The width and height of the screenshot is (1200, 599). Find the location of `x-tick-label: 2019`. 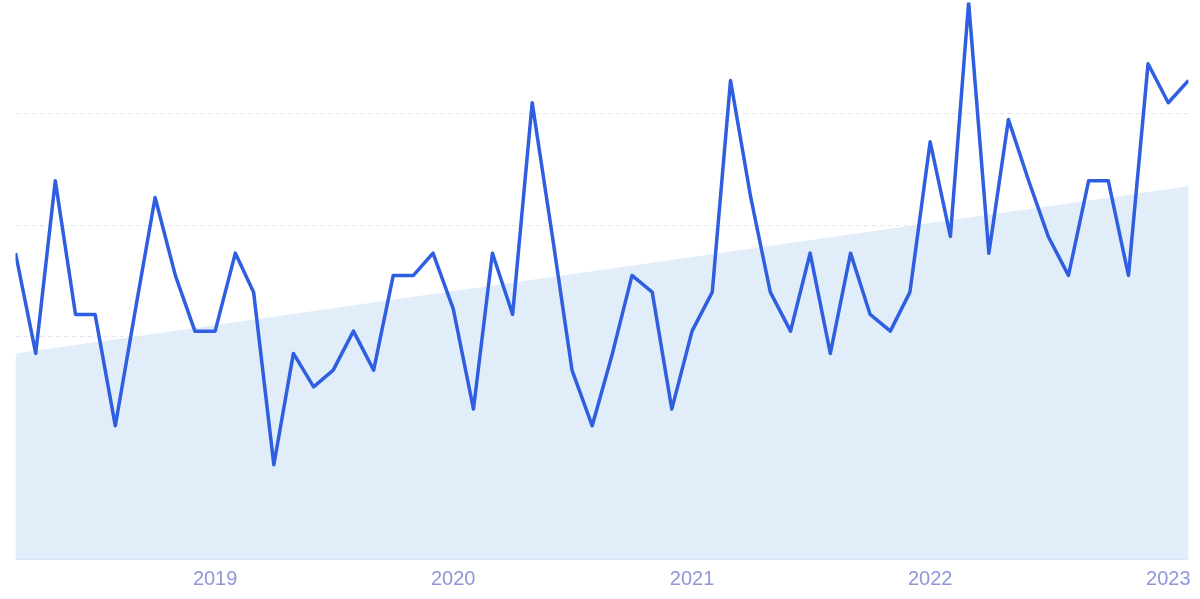

x-tick-label: 2019 is located at coordinates (215, 577).